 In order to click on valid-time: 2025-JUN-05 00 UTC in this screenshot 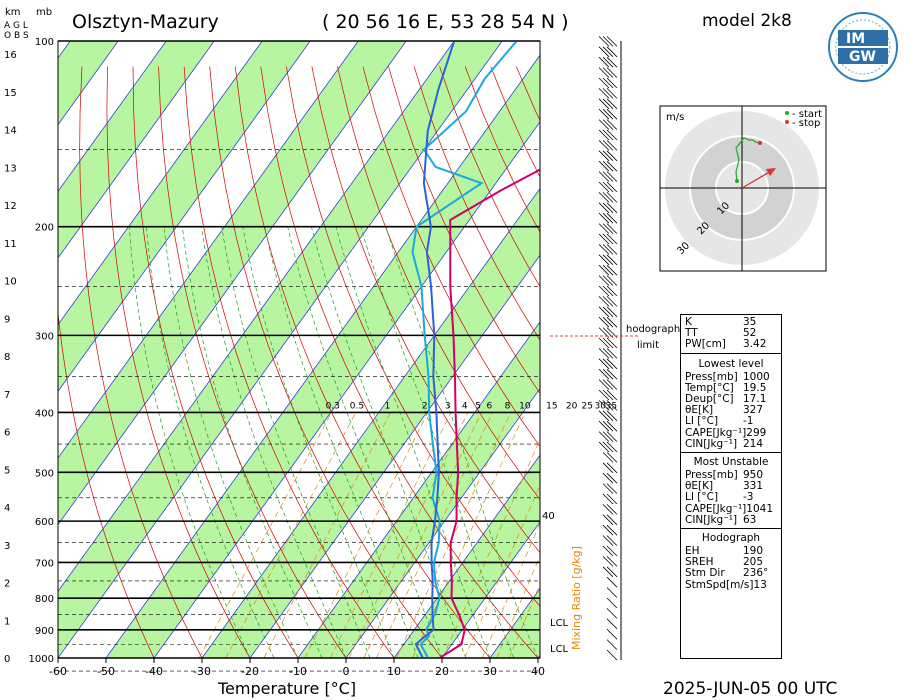, I will do `click(750, 689)`.